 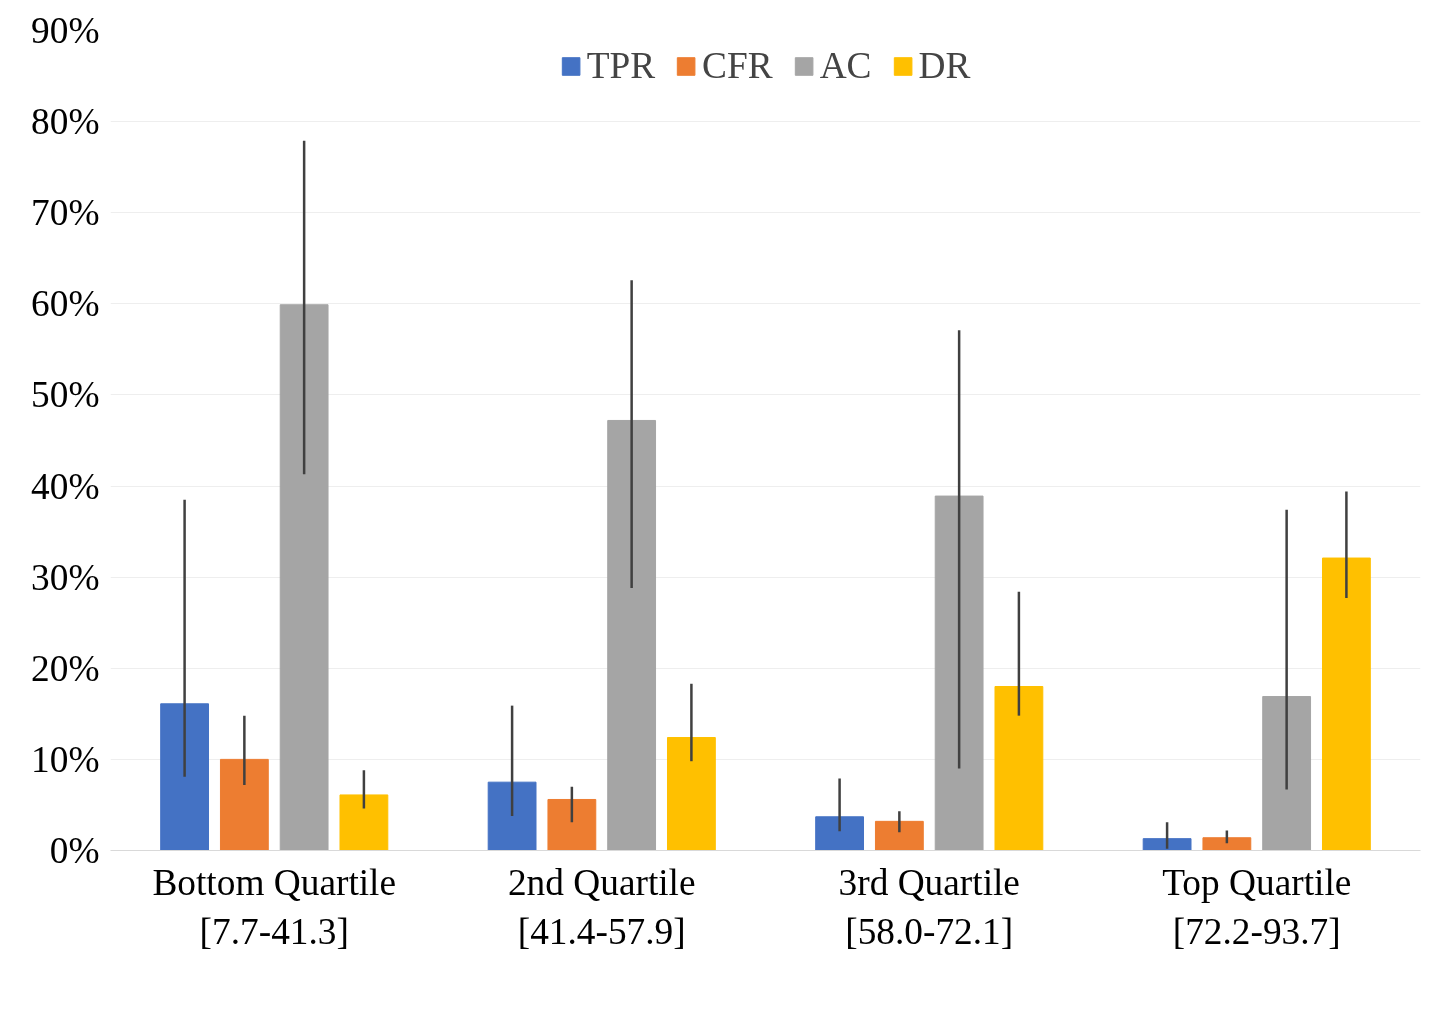 I want to click on y-tick-label: 40%, so click(x=65, y=486).